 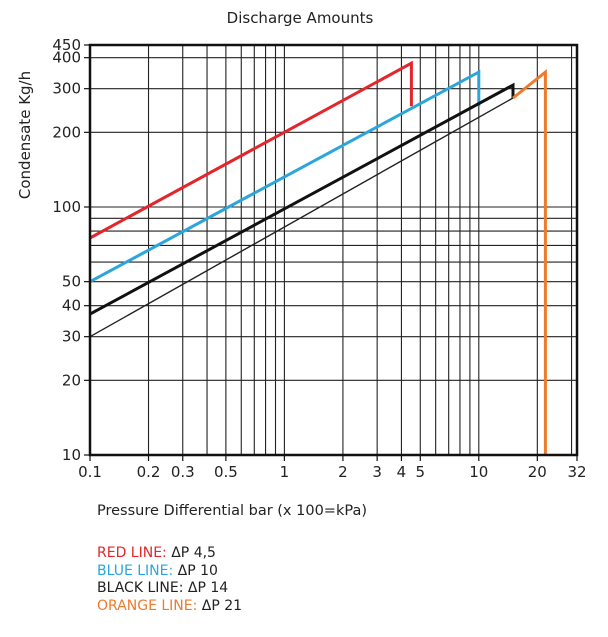 I want to click on x-tick-label: 1, so click(x=285, y=472).